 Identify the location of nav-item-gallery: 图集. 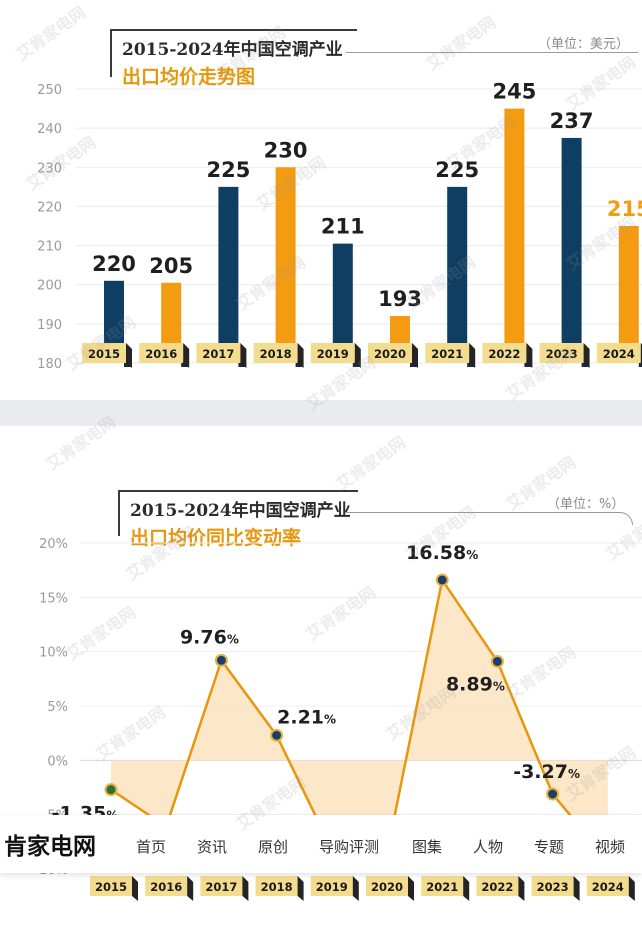
(427, 847).